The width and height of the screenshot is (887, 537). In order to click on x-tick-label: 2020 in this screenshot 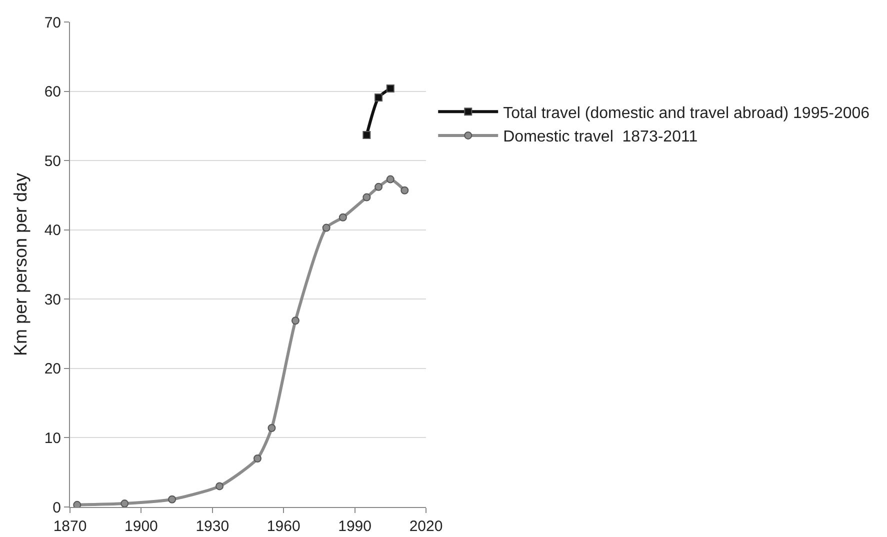, I will do `click(426, 526)`.